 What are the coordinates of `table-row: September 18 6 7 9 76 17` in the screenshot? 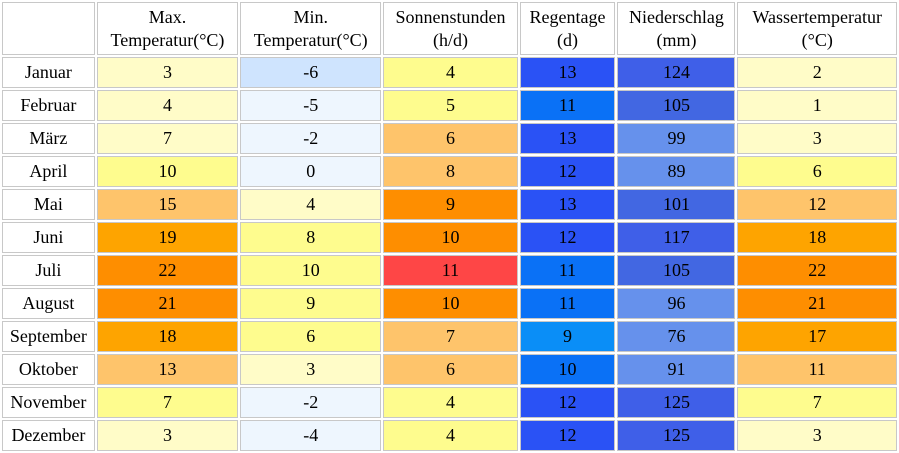 It's located at (449, 336).